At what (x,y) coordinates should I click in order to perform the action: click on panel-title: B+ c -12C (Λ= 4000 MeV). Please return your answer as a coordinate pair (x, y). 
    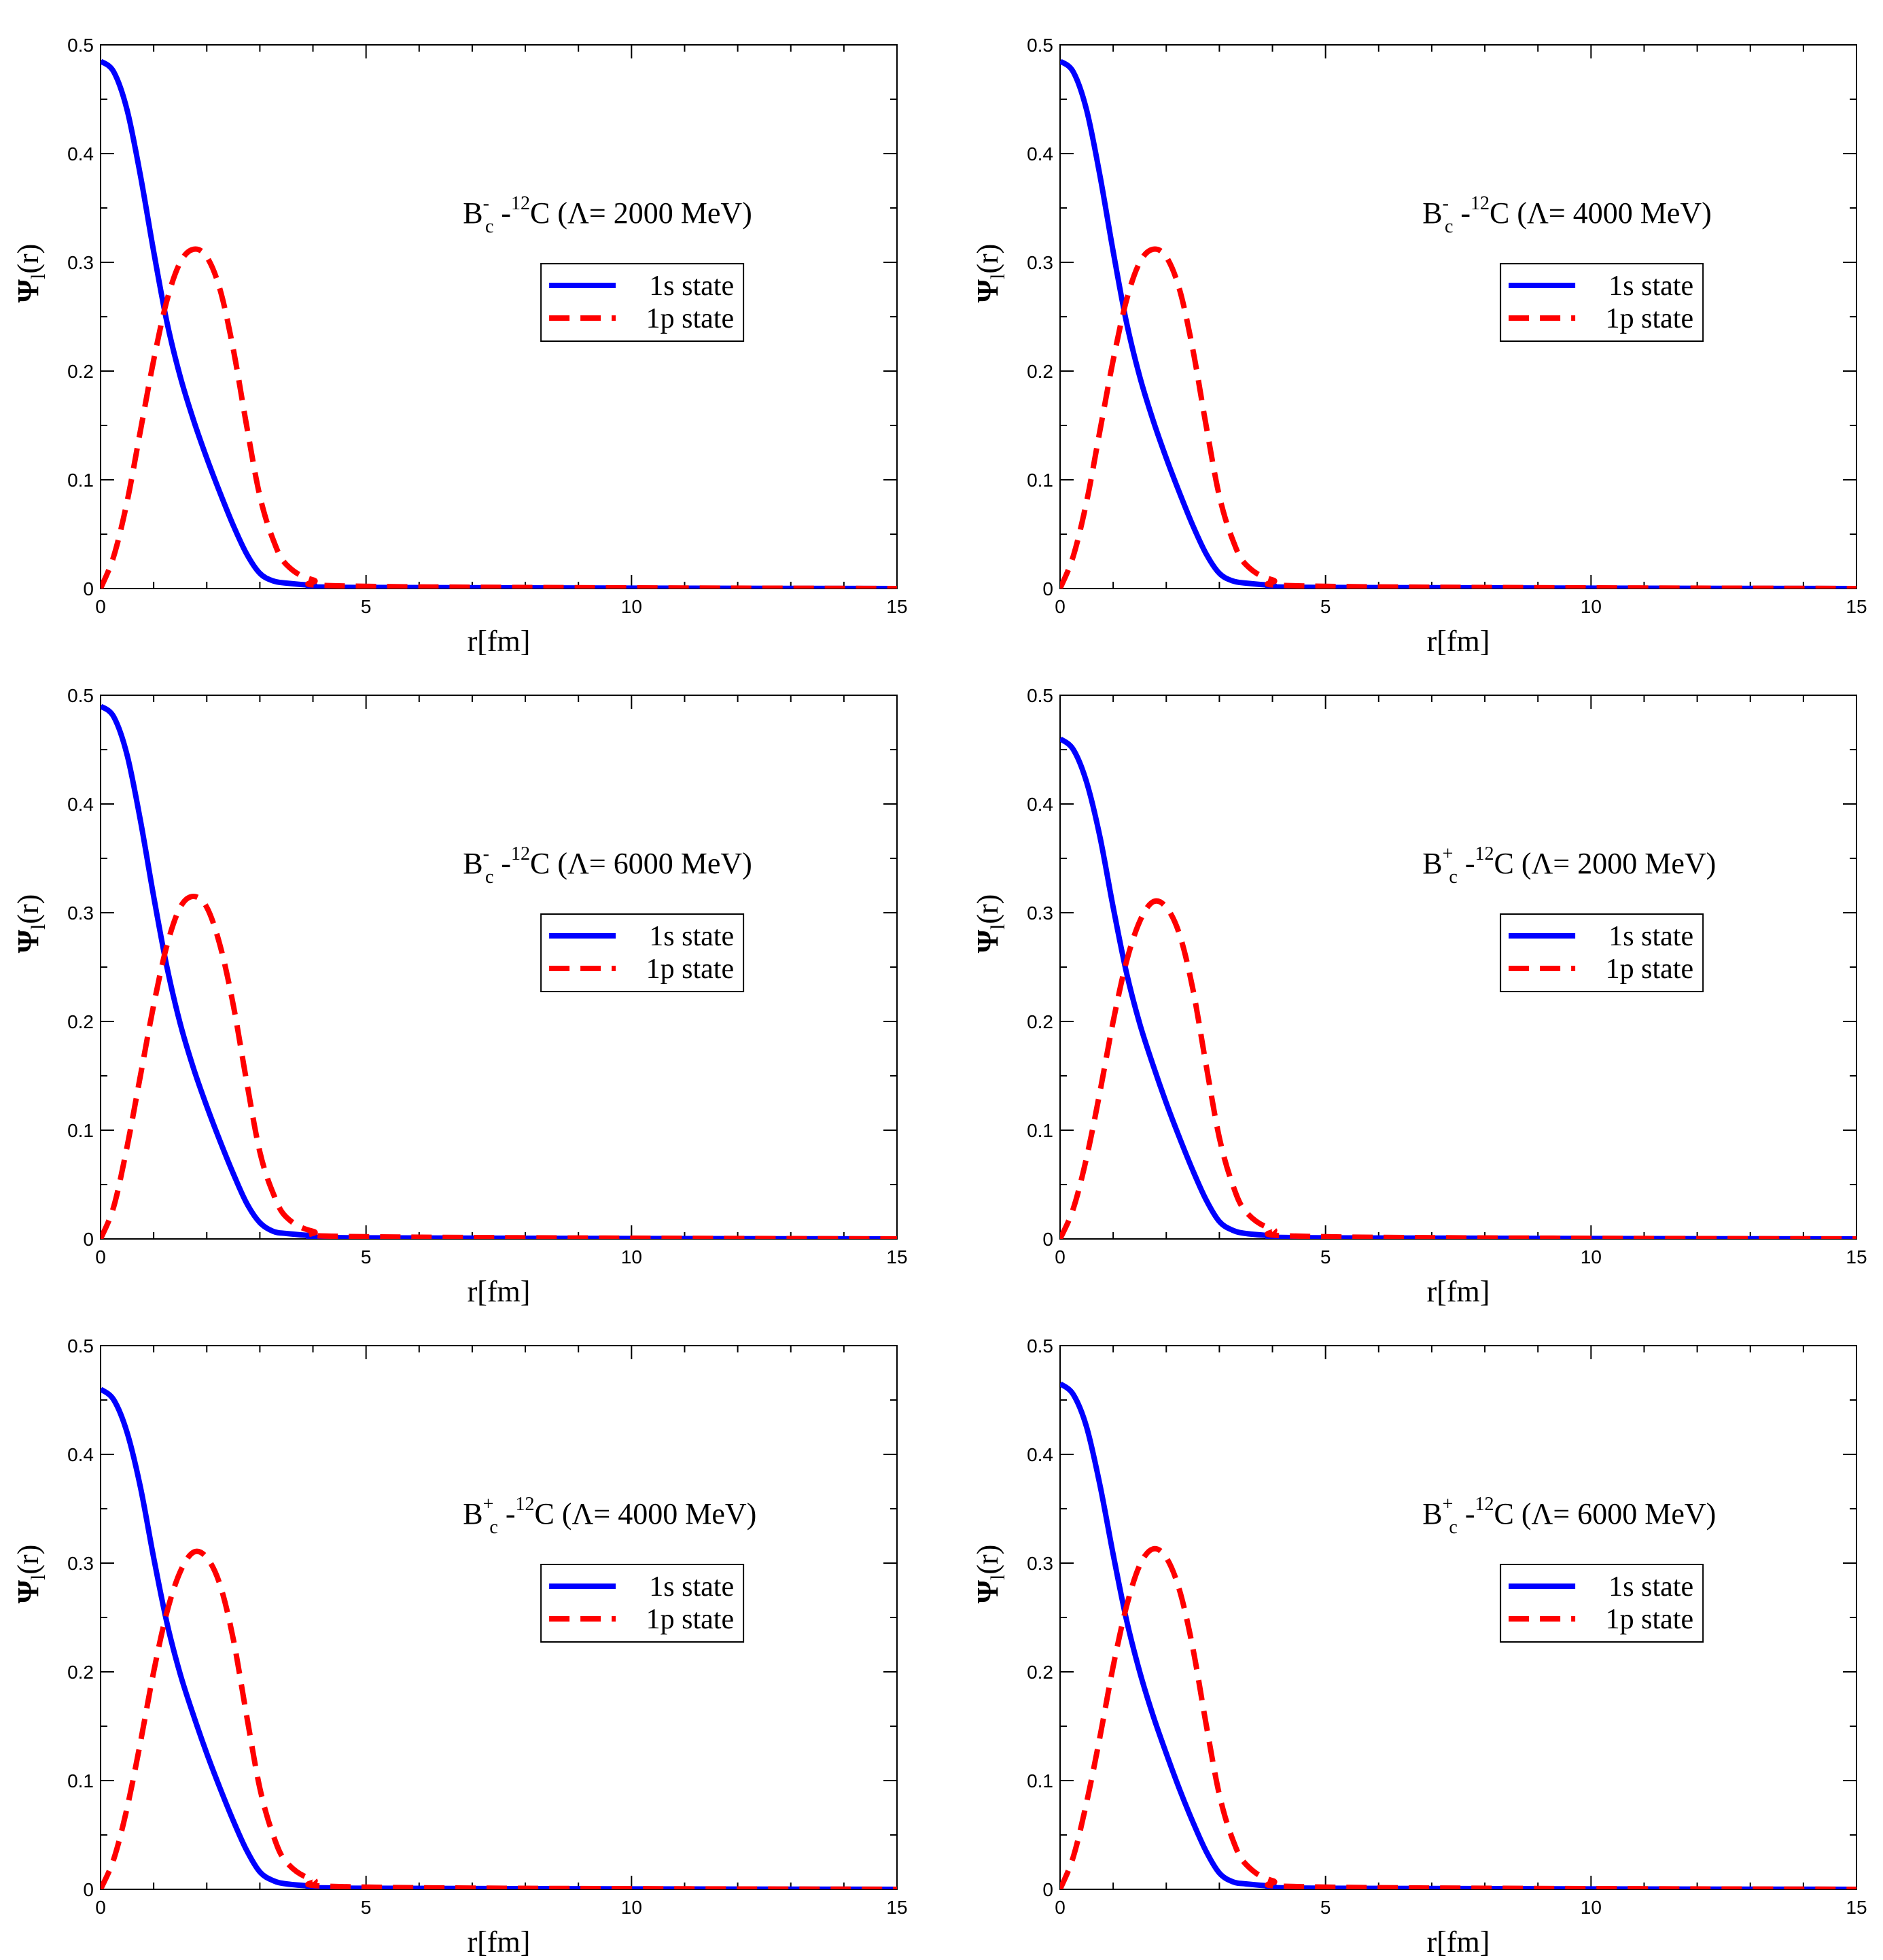
    Looking at the image, I should click on (609, 1516).